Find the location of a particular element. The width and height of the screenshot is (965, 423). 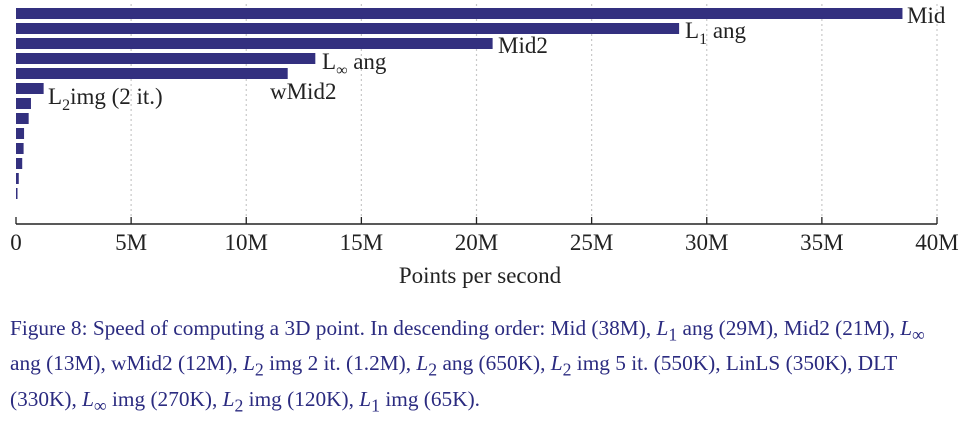

tick-label: 30M is located at coordinates (706, 242).